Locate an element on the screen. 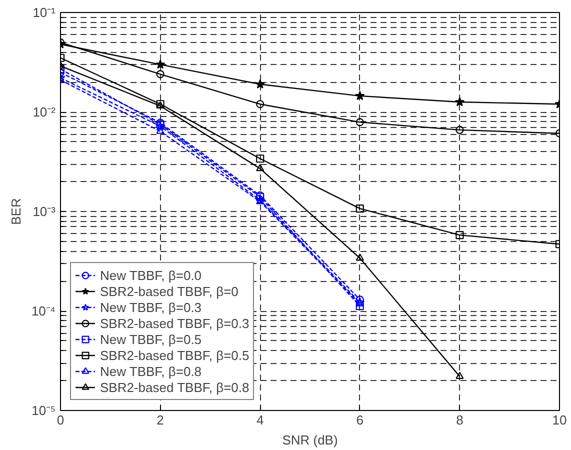 Image resolution: width=571 pixels, height=450 pixels. legend-label: SBR2-based TBBF, β=0.5 is located at coordinates (175, 355).